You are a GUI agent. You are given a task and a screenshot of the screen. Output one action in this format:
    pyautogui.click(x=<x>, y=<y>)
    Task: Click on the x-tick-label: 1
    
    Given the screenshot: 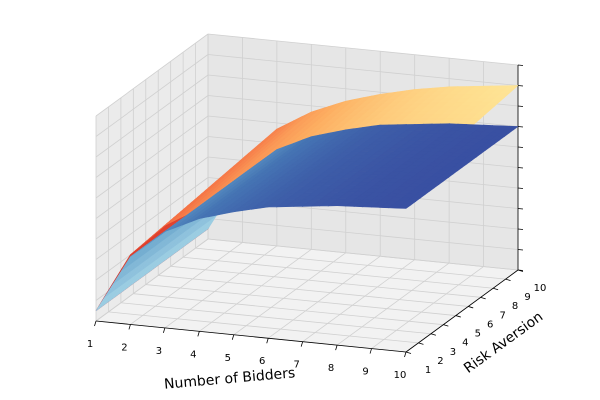 What is the action you would take?
    pyautogui.click(x=90, y=344)
    